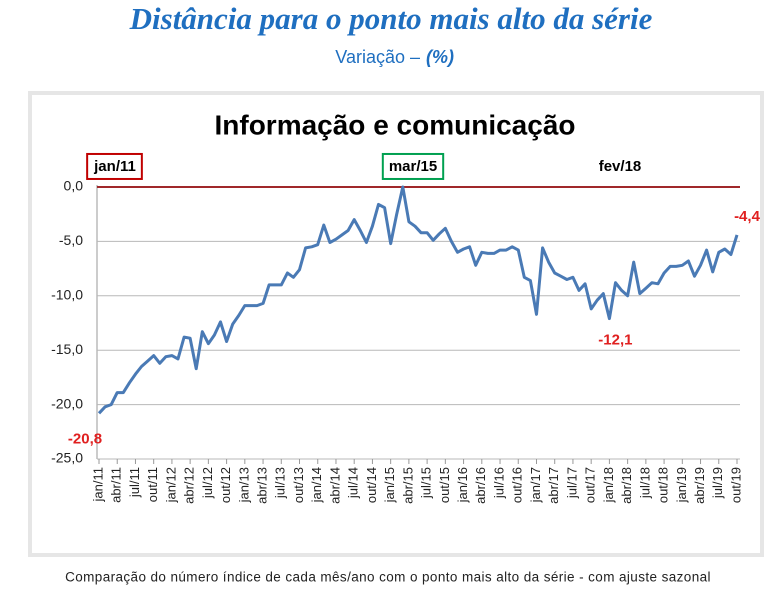  I want to click on x-tick-label: out/12, so click(225, 485).